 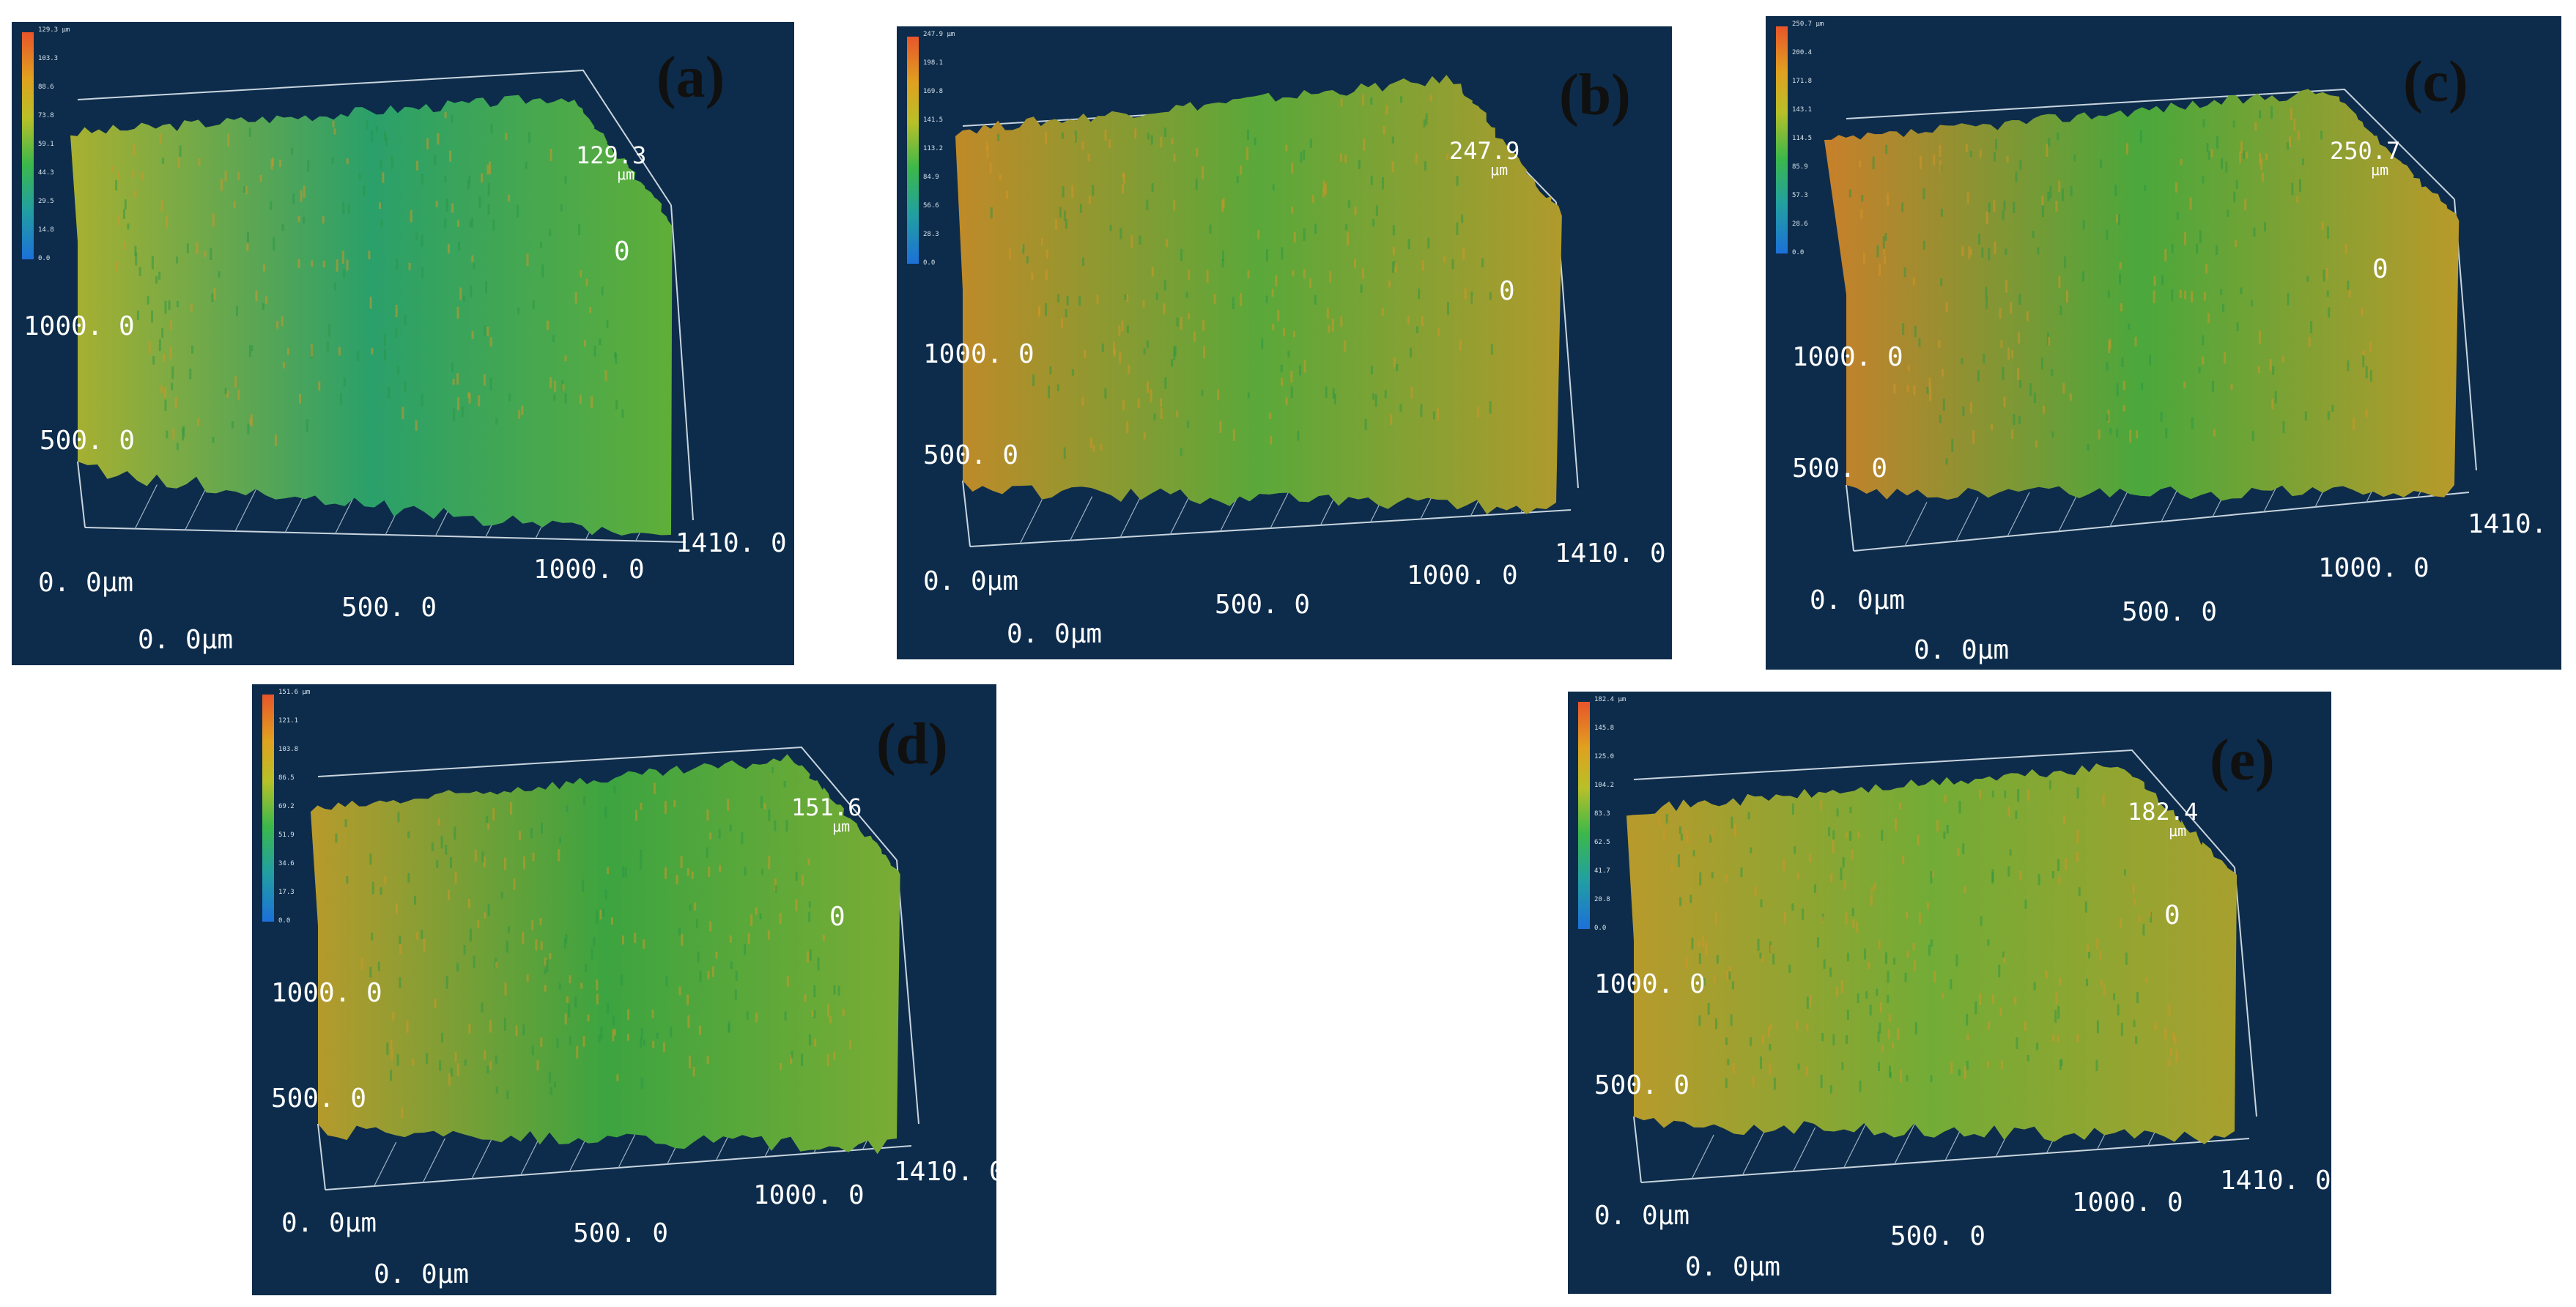 What do you see at coordinates (929, 263) in the screenshot?
I see `colorbar-tick: 0.0` at bounding box center [929, 263].